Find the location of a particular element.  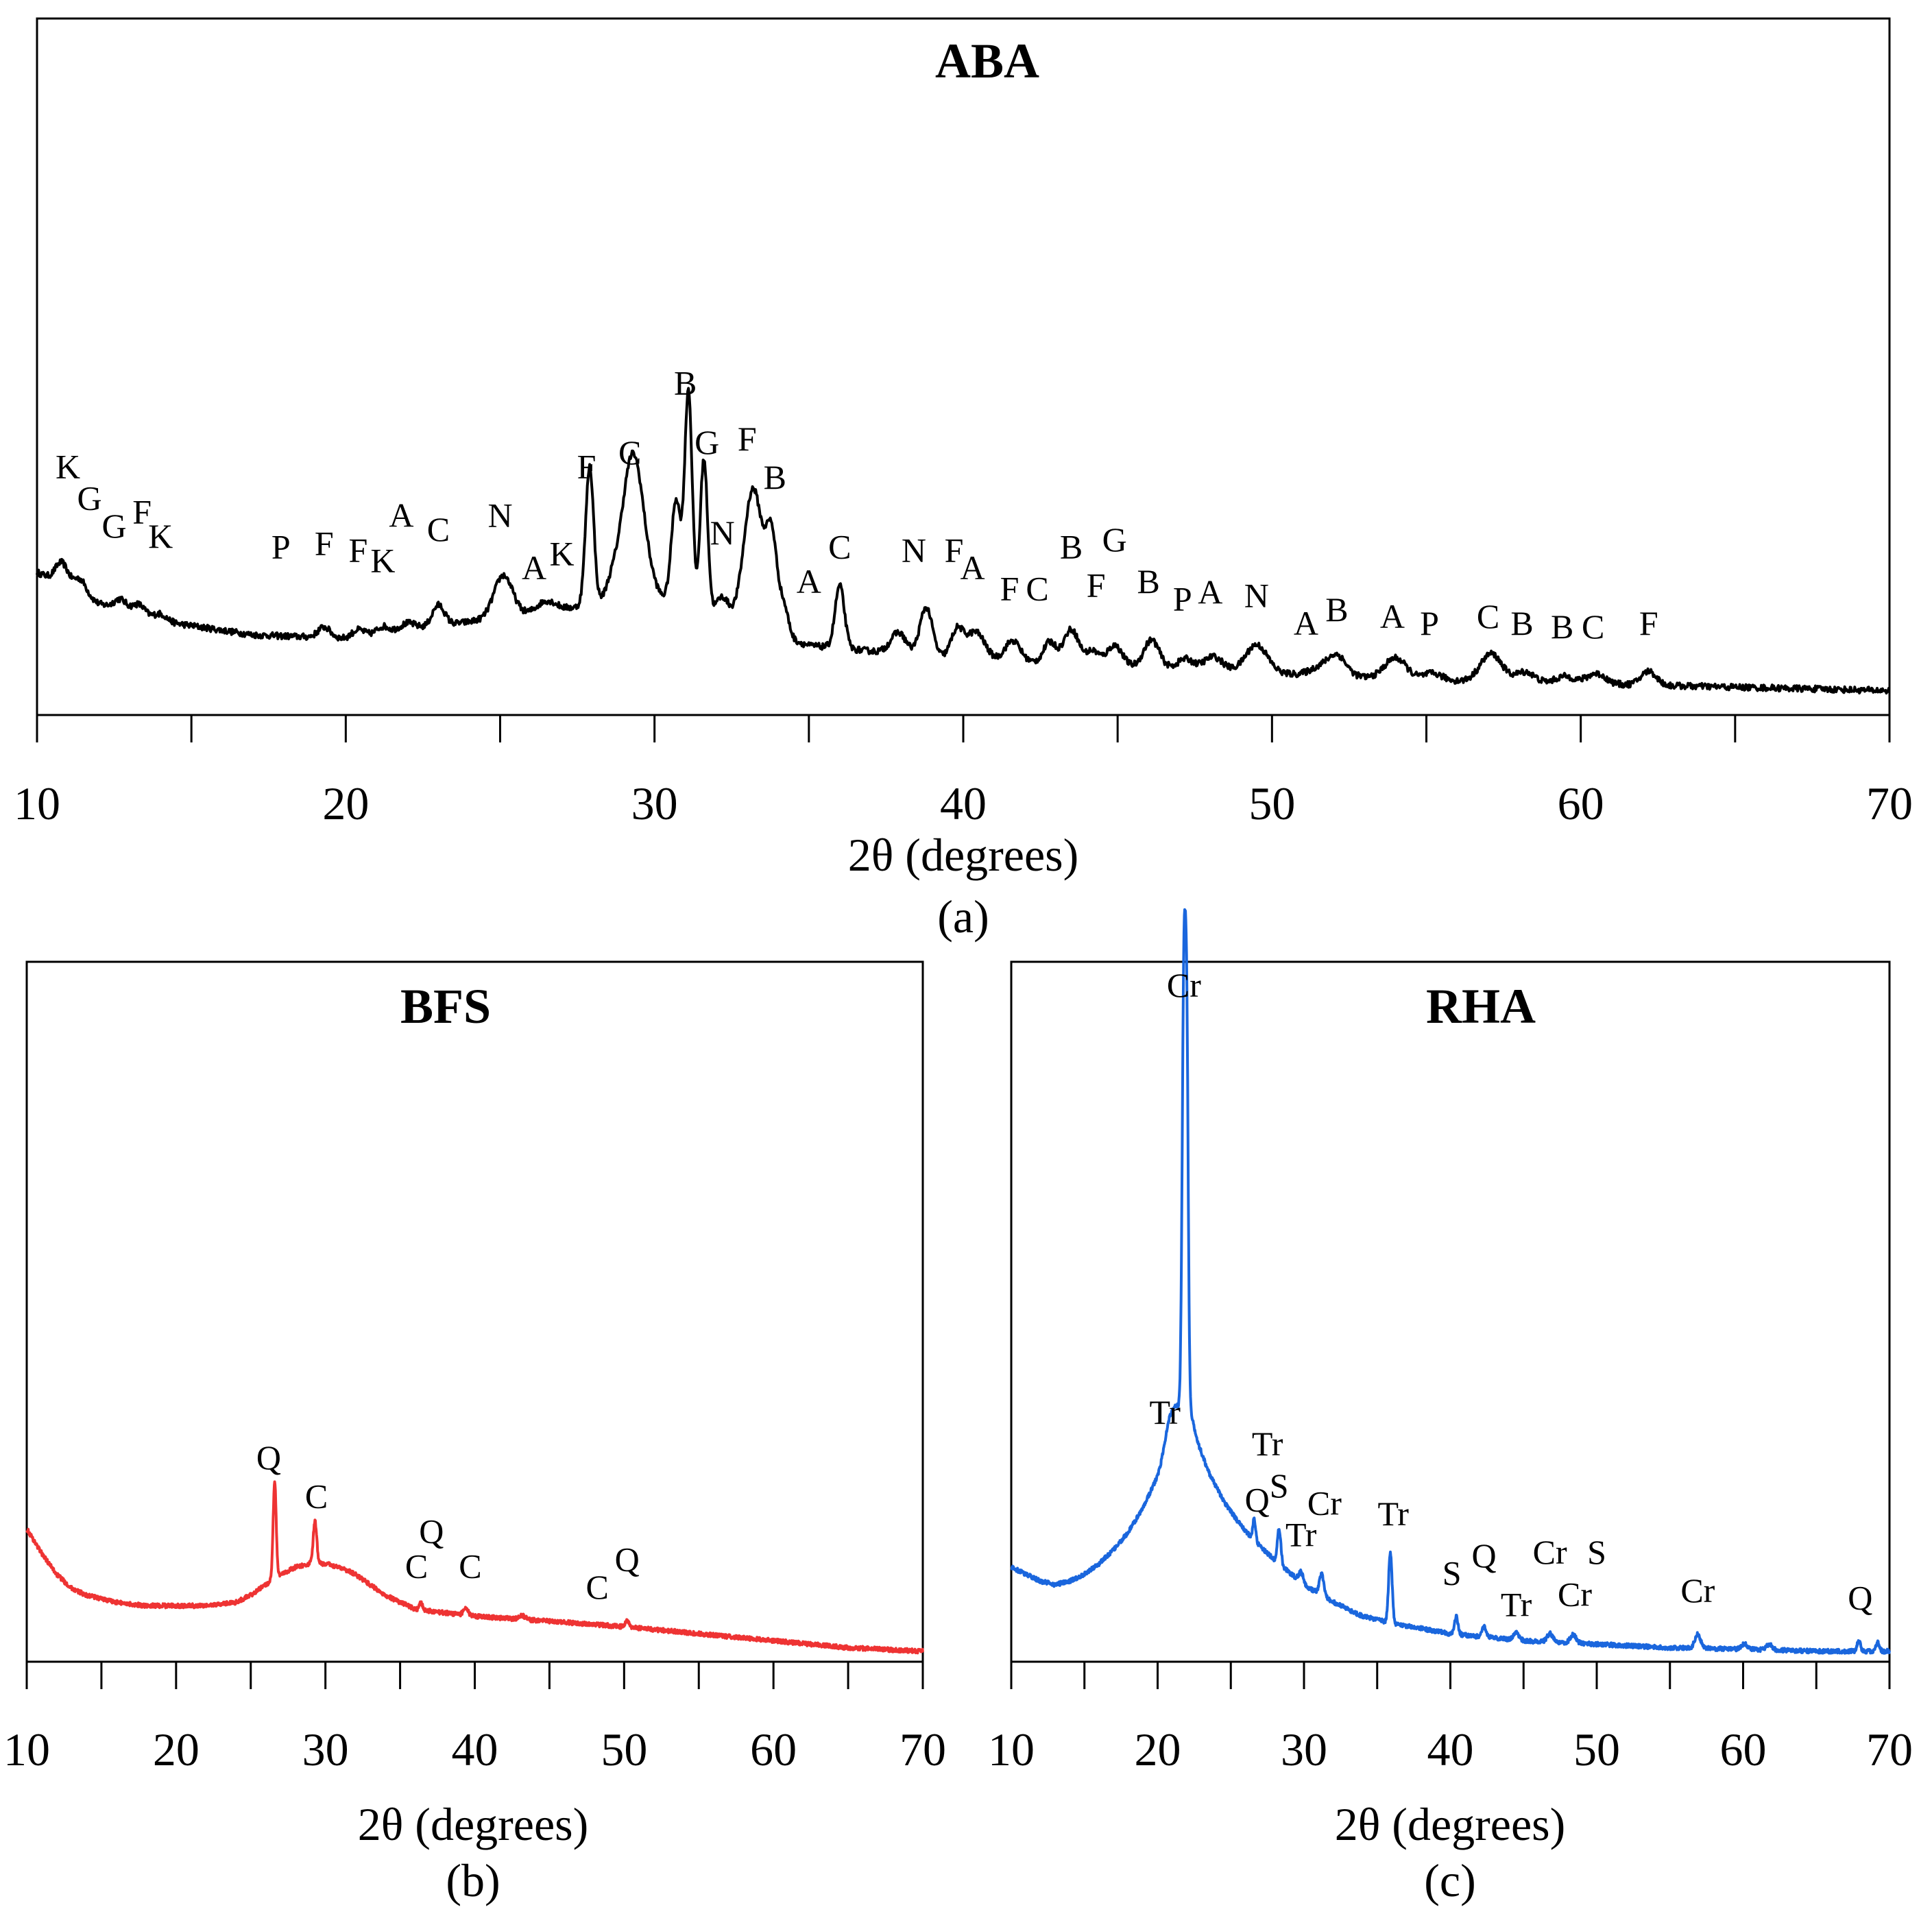

panel-c-x-axis-label: 2θ (degrees) is located at coordinates (1450, 1824).